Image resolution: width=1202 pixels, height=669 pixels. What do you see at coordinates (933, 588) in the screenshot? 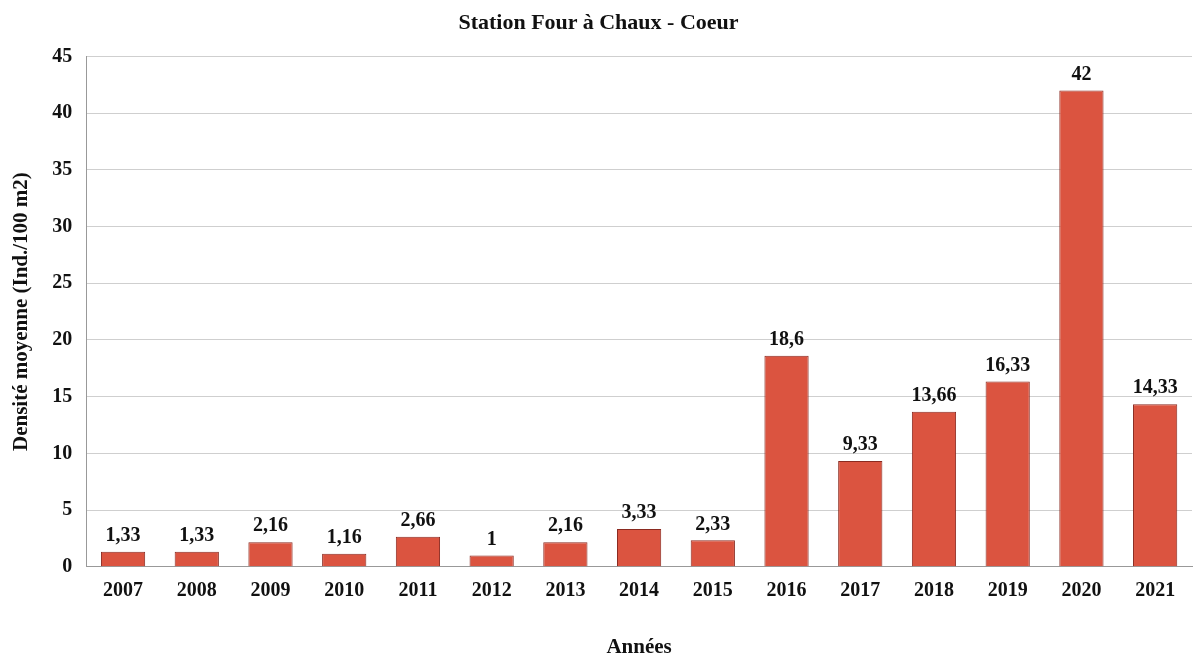
I see `x-tick-label: 2018` at bounding box center [933, 588].